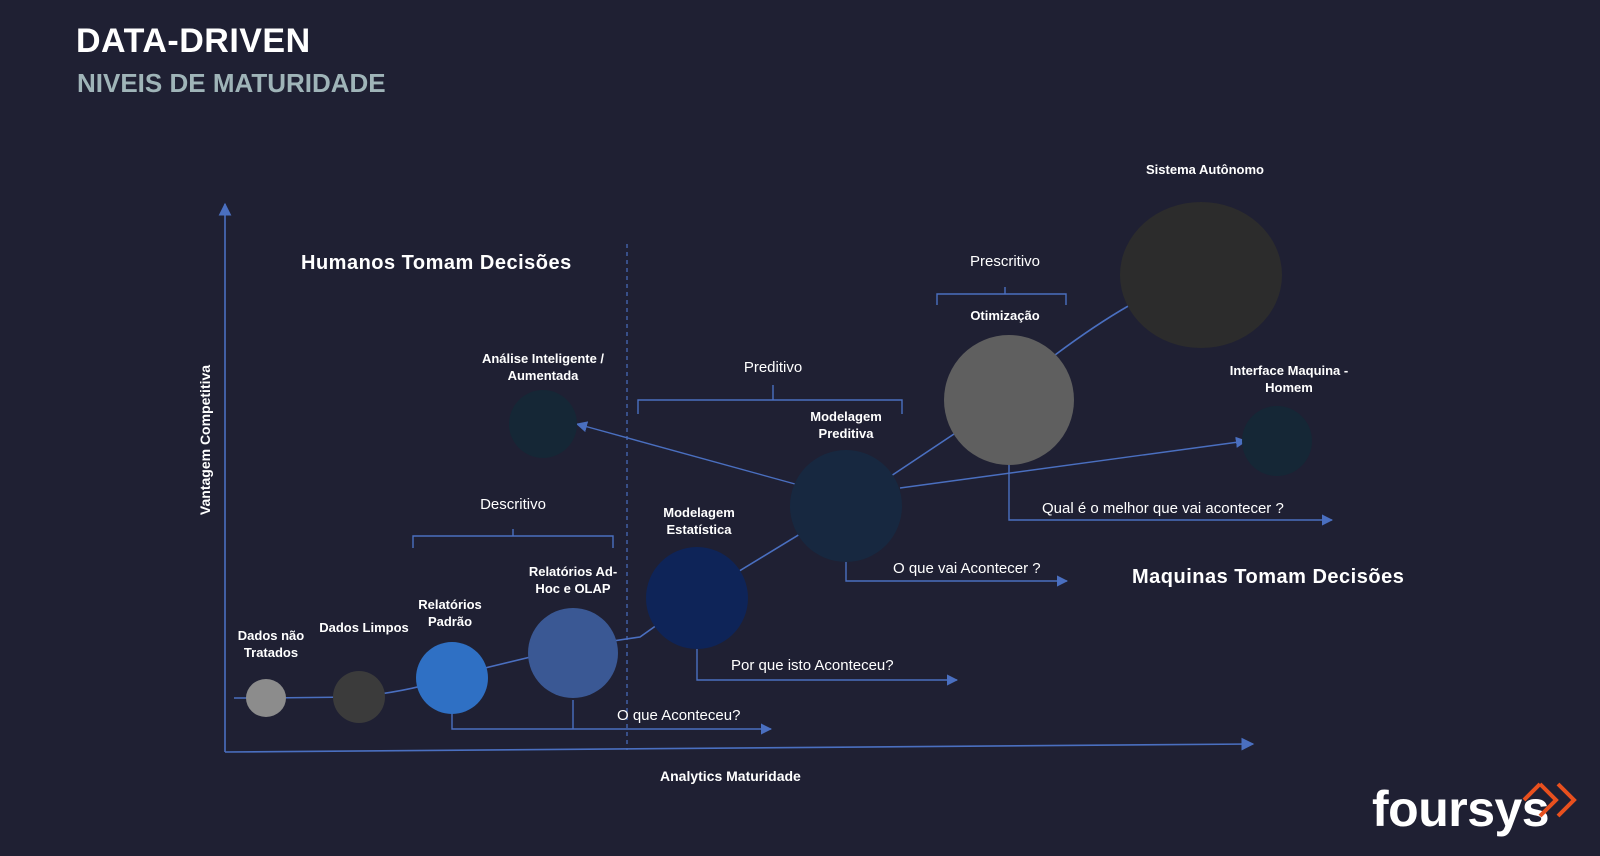 Image resolution: width=1600 pixels, height=856 pixels. What do you see at coordinates (1268, 577) in the screenshot?
I see `machines-region-label: Maquinas Tomam Decisões` at bounding box center [1268, 577].